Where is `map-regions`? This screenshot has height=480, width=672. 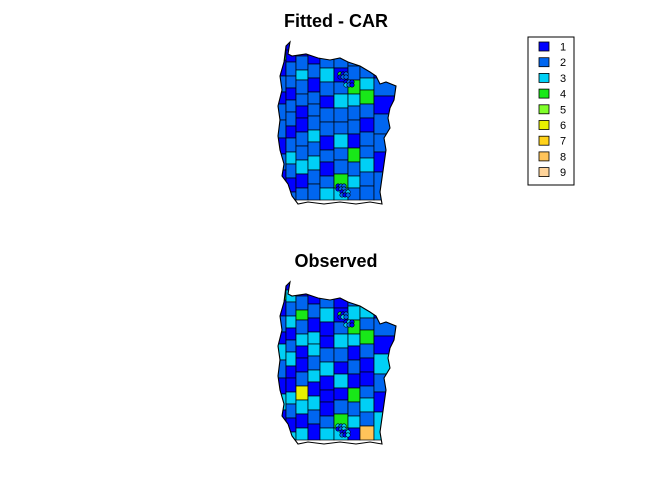
map-regions is located at coordinates (337, 121).